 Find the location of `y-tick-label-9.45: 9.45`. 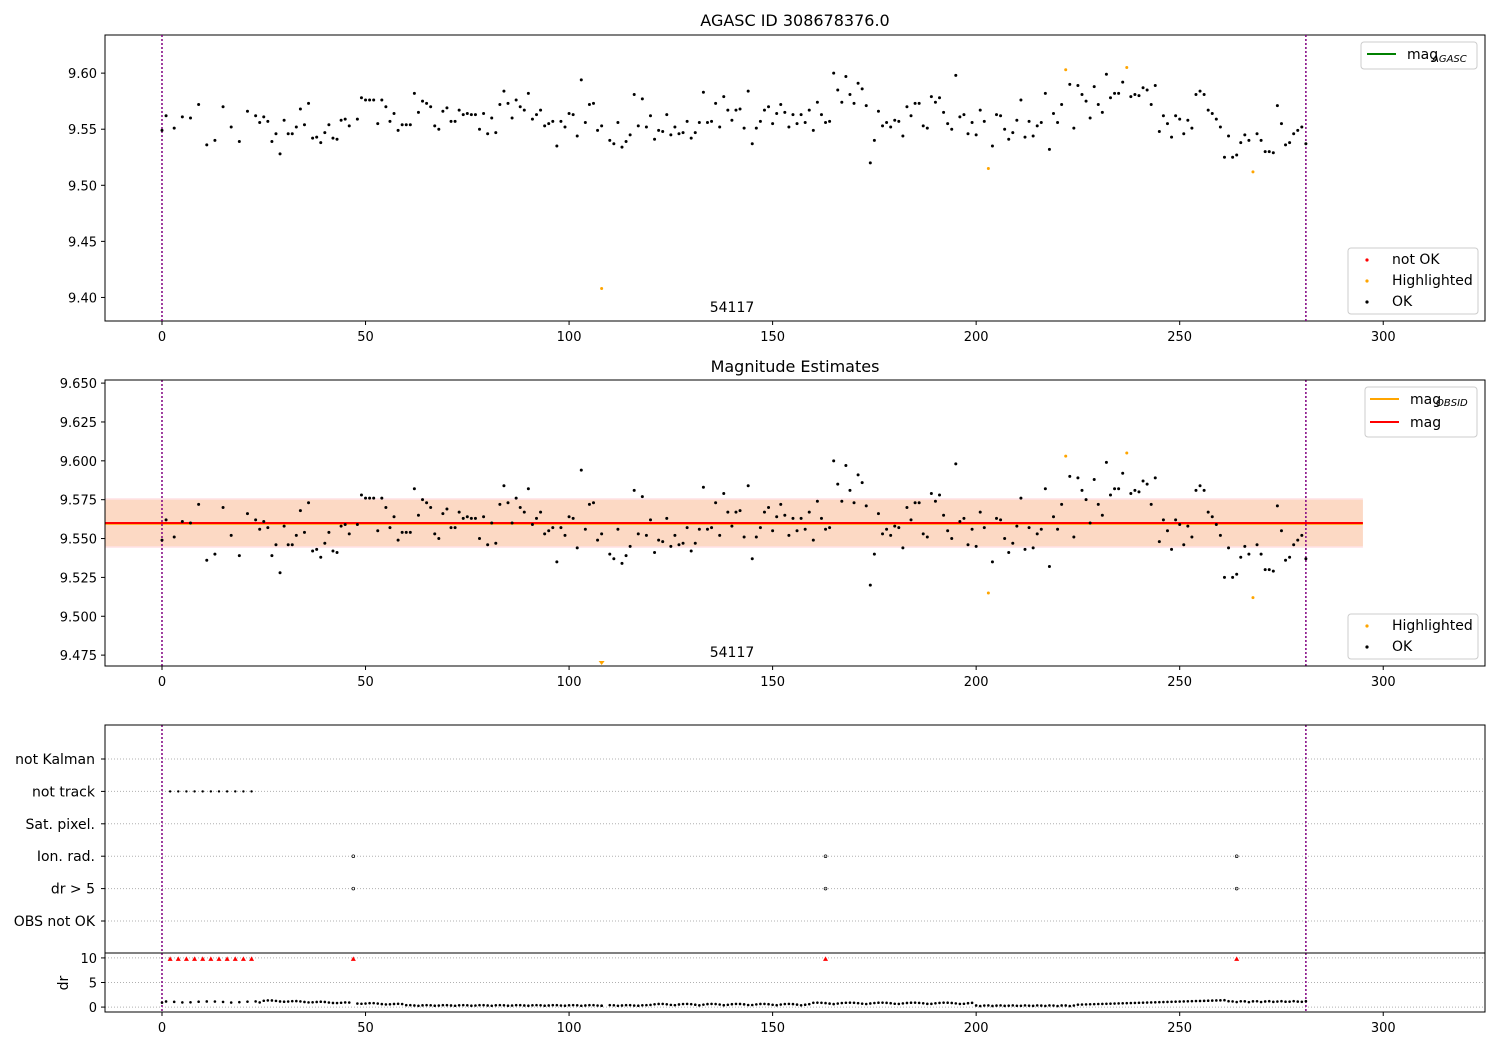

y-tick-label-9.45: 9.45 is located at coordinates (82, 242).